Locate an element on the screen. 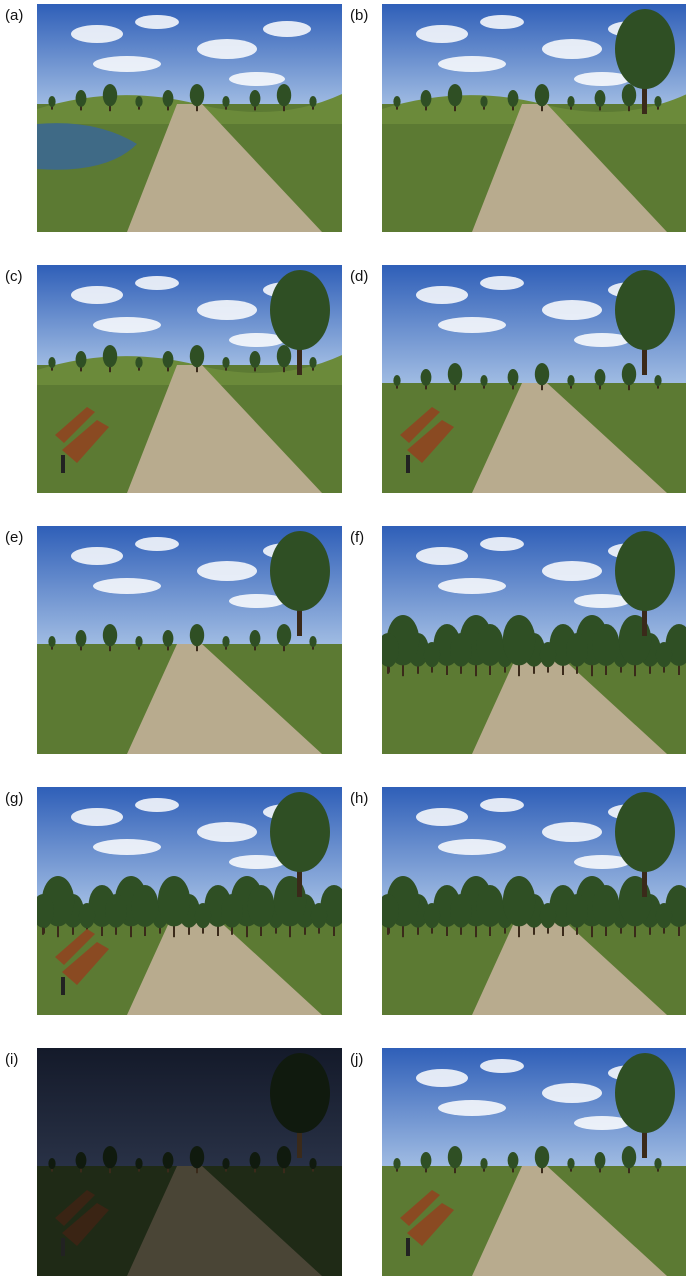 The image size is (686, 1277). panel-label: (i) is located at coordinates (12, 1059).